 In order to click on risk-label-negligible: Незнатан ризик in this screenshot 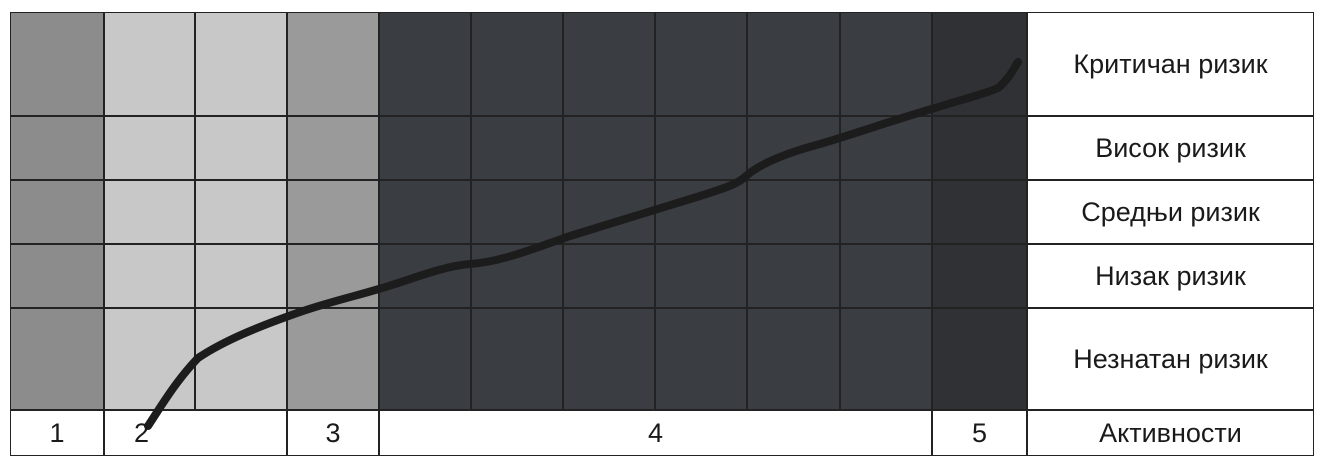, I will do `click(1170, 359)`.